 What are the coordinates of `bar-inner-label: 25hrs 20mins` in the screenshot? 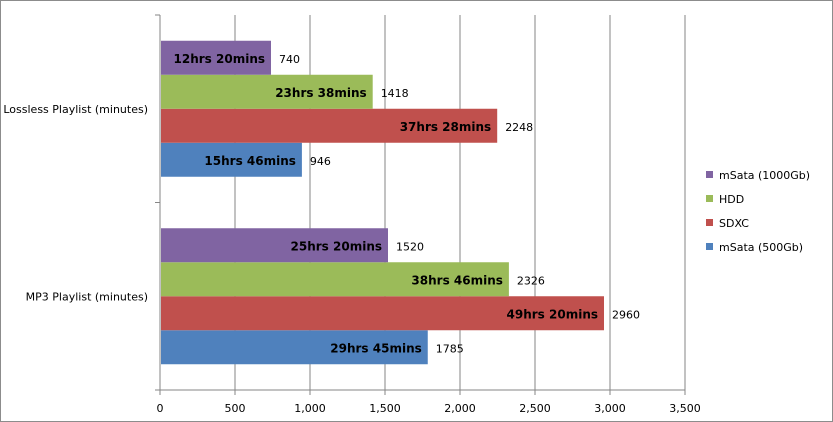 It's located at (336, 246).